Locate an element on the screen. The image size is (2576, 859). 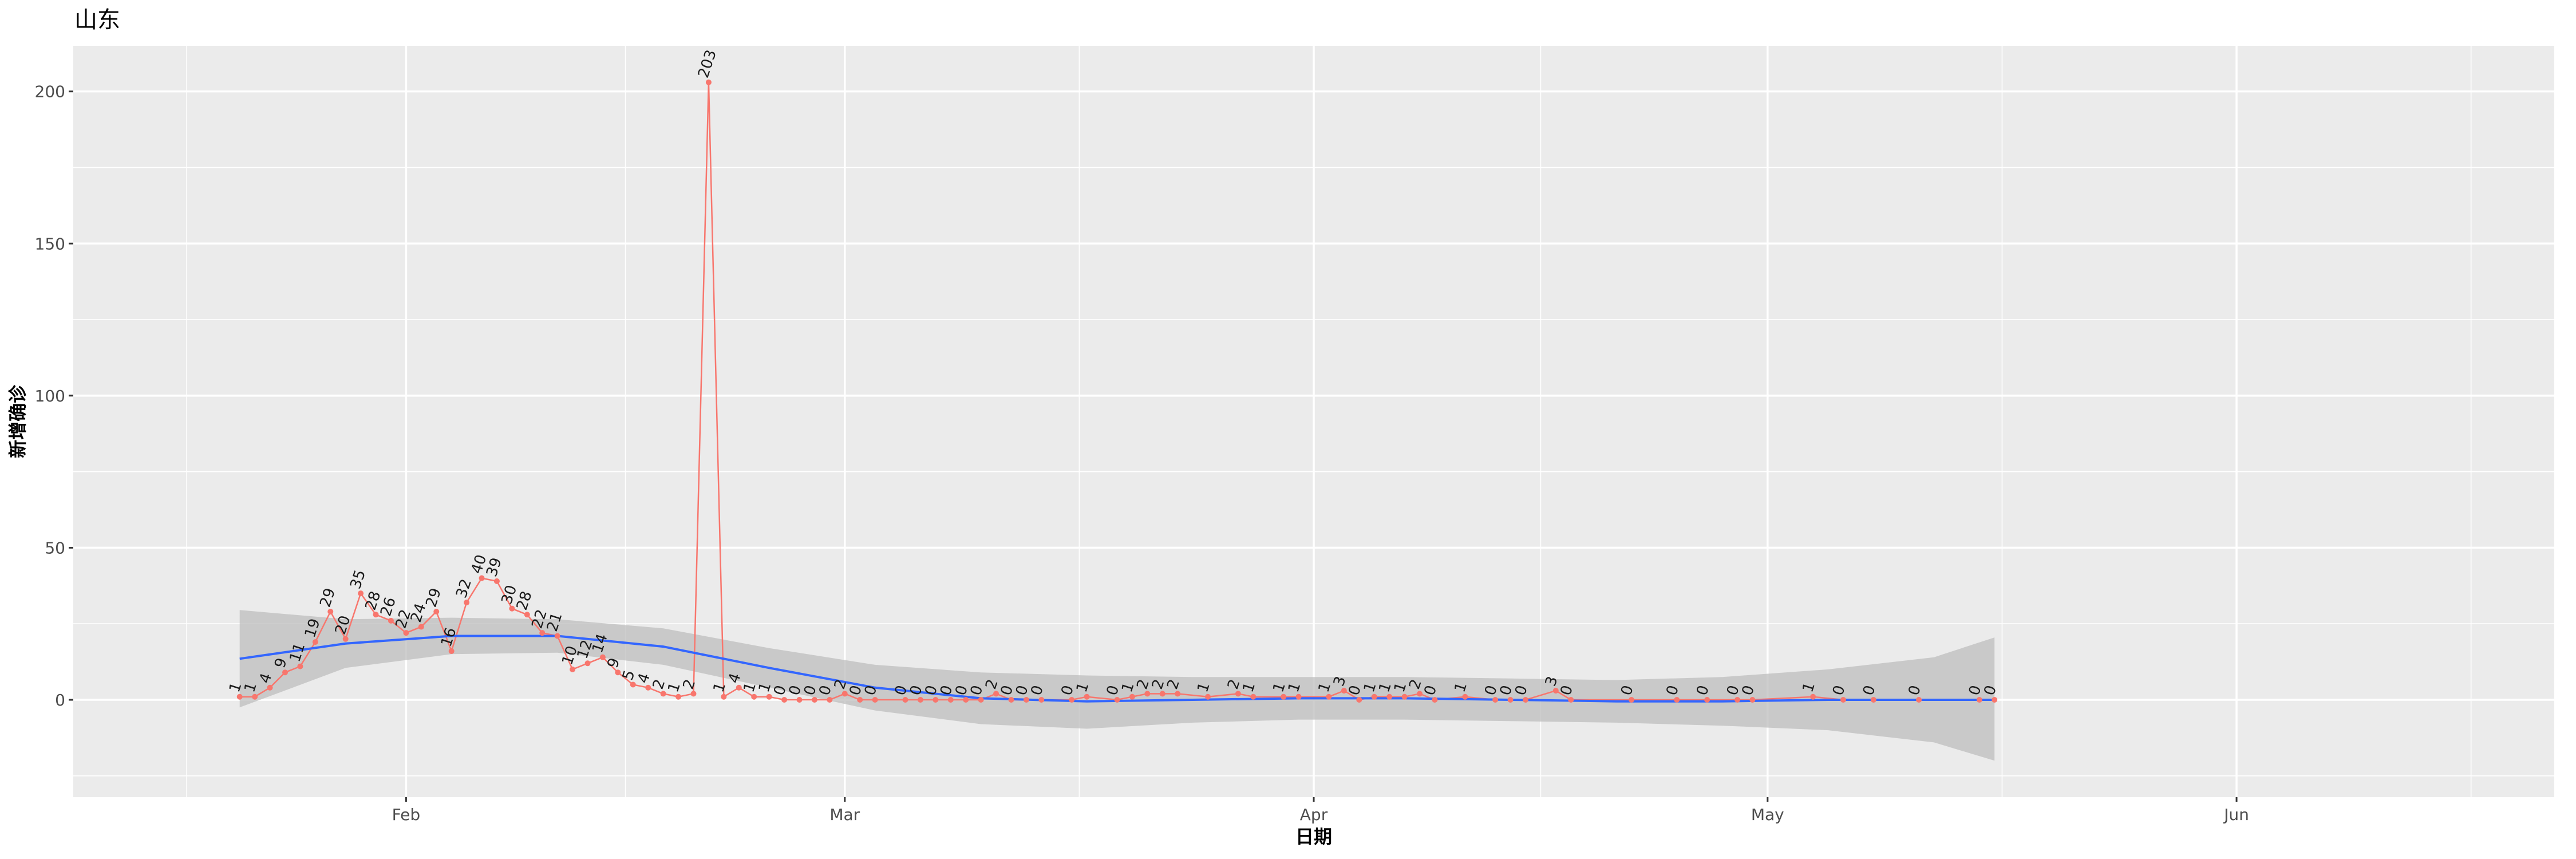
x-axis: Feb Mar Apr May Jun is located at coordinates (1320, 810).